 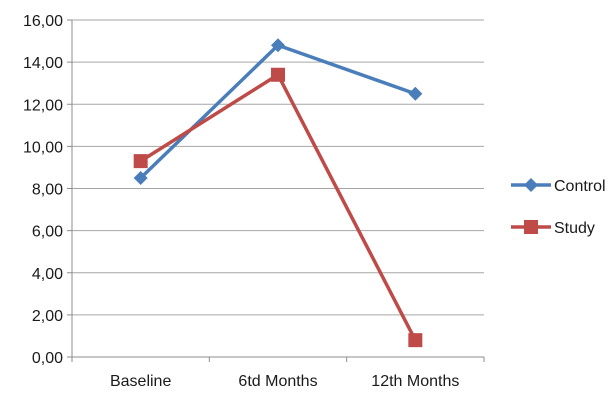 What do you see at coordinates (43, 21) in the screenshot?
I see `y-tick-label: 16,00` at bounding box center [43, 21].